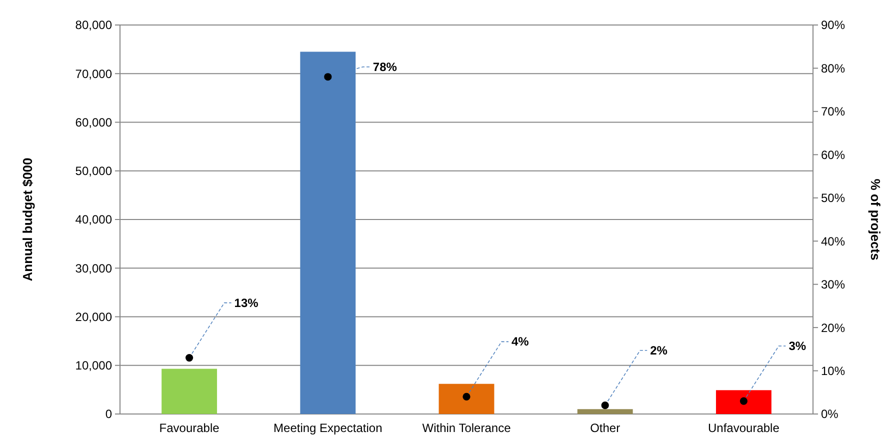 This screenshot has height=438, width=893. I want to click on x-tick-label: Meeting Expectation, so click(328, 428).